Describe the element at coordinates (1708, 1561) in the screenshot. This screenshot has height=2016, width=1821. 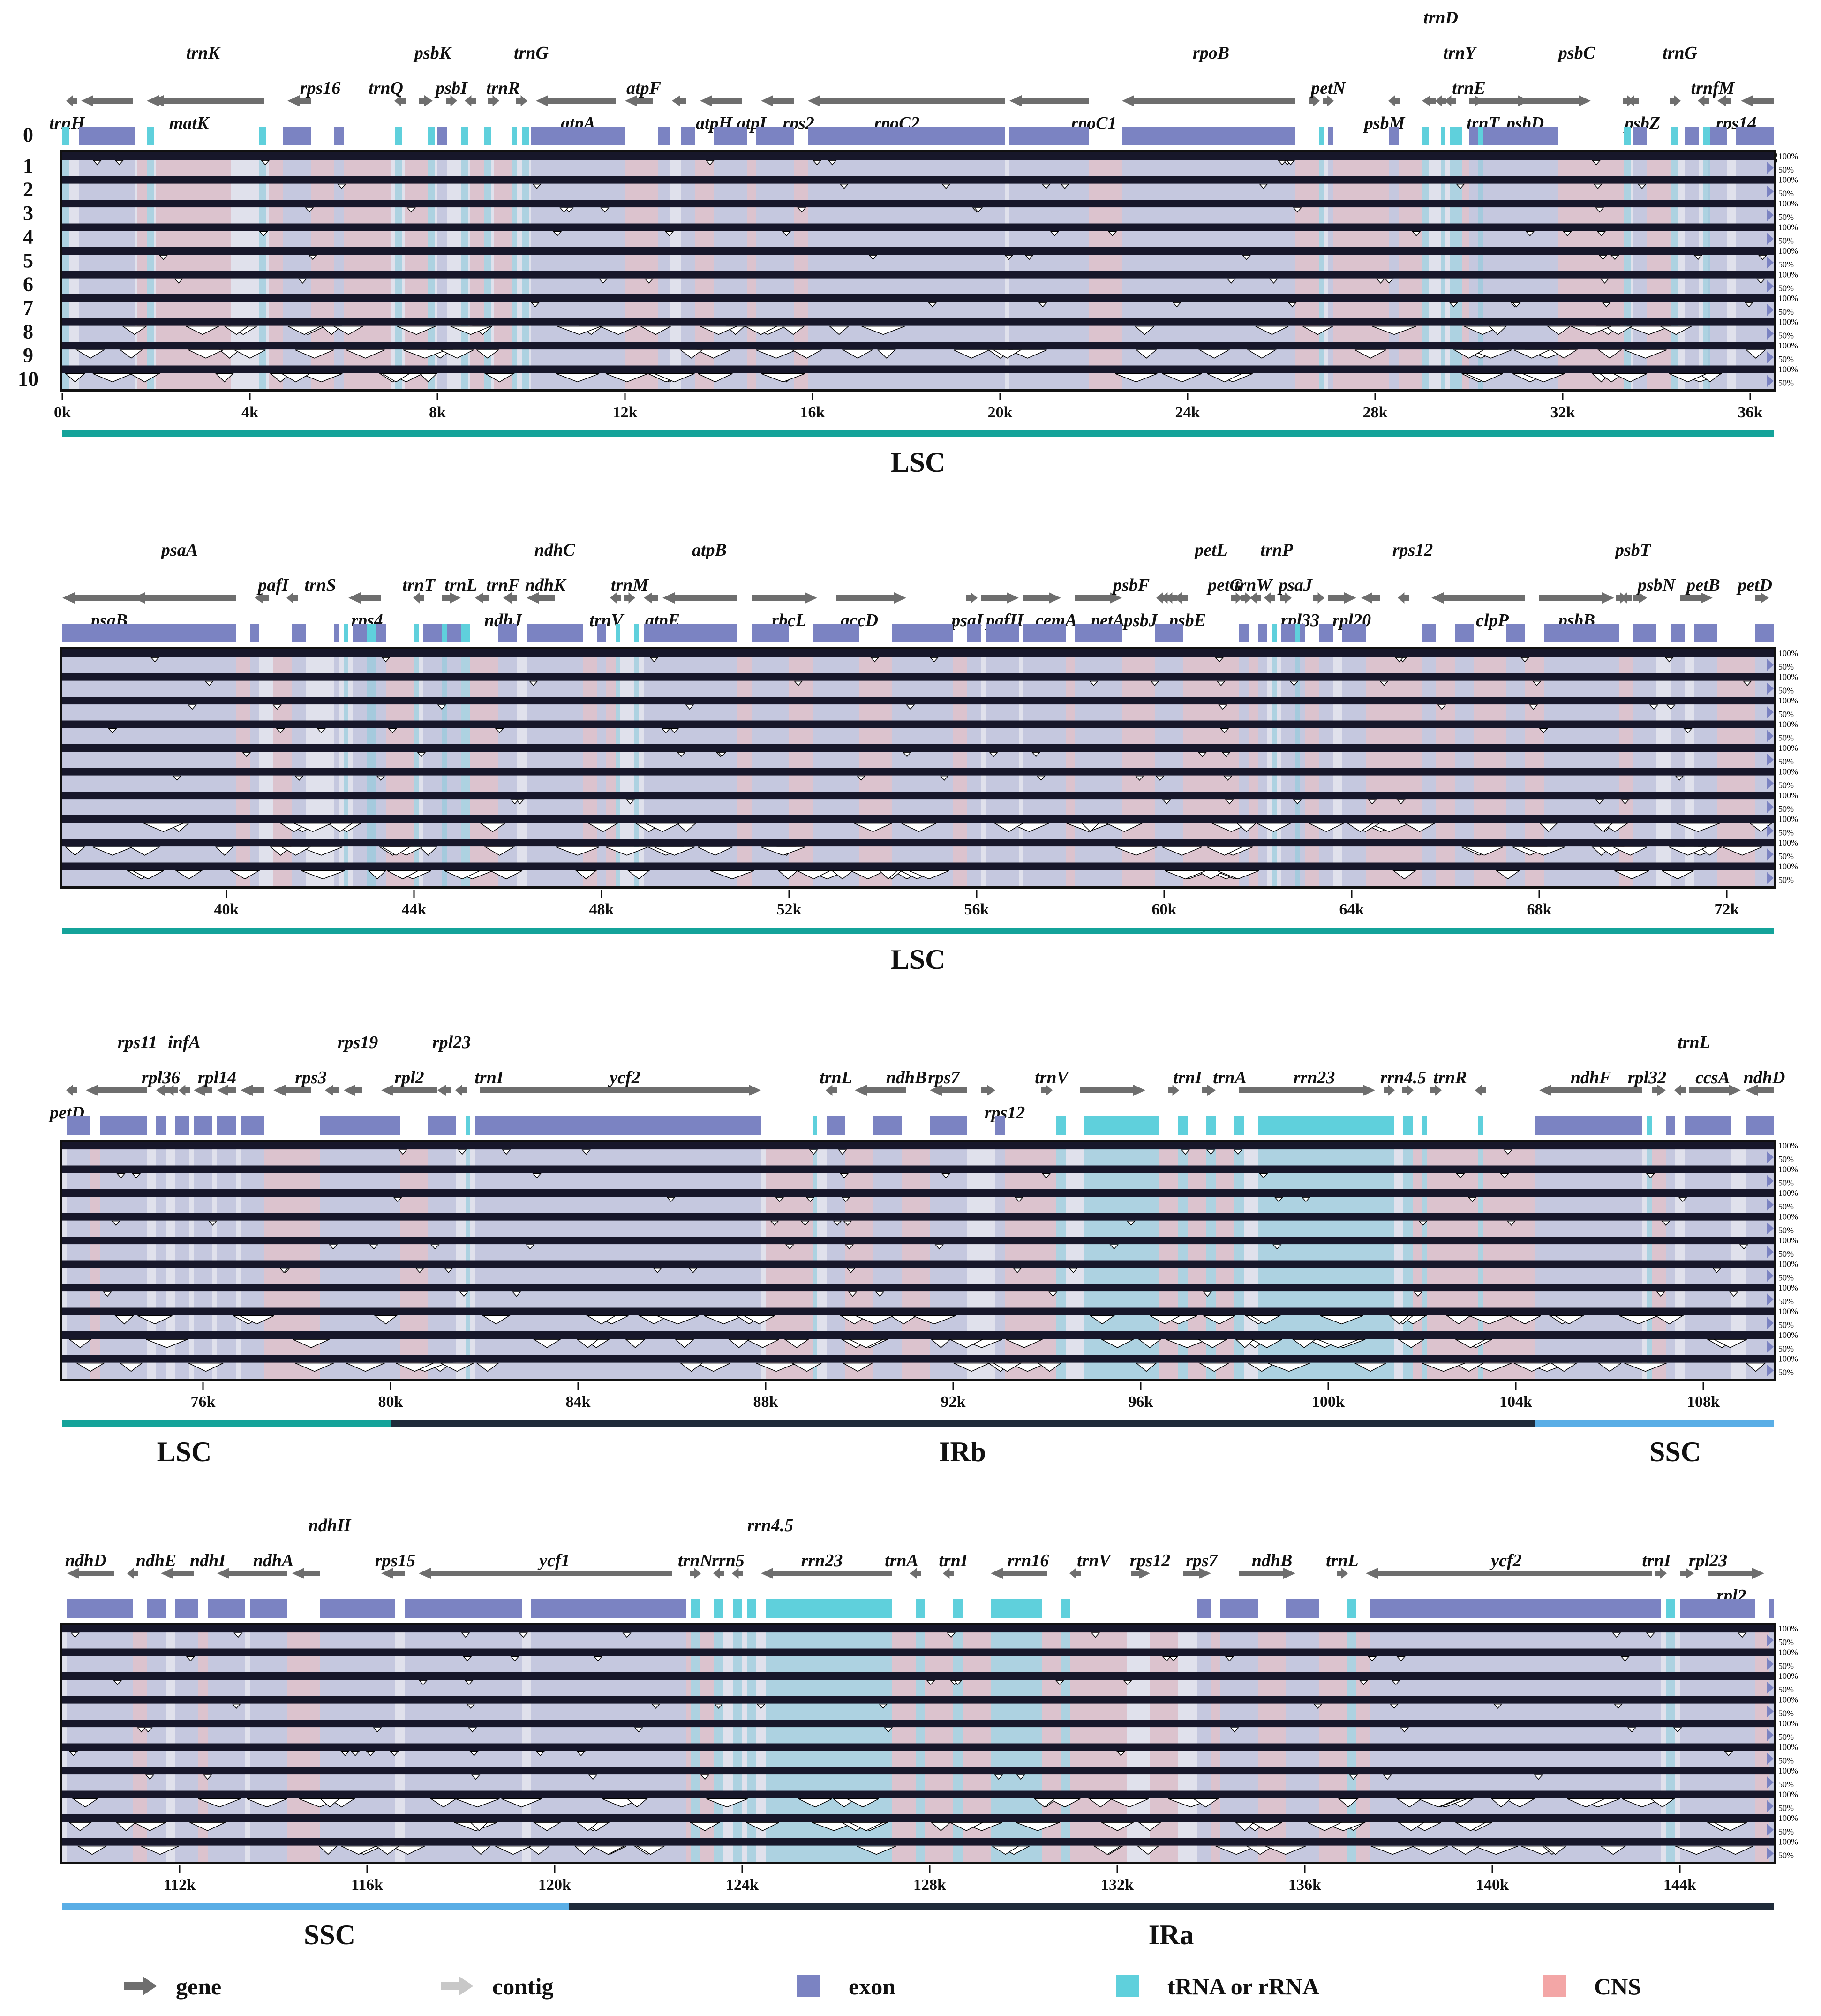
I see `gene-label: rpl23` at that location.